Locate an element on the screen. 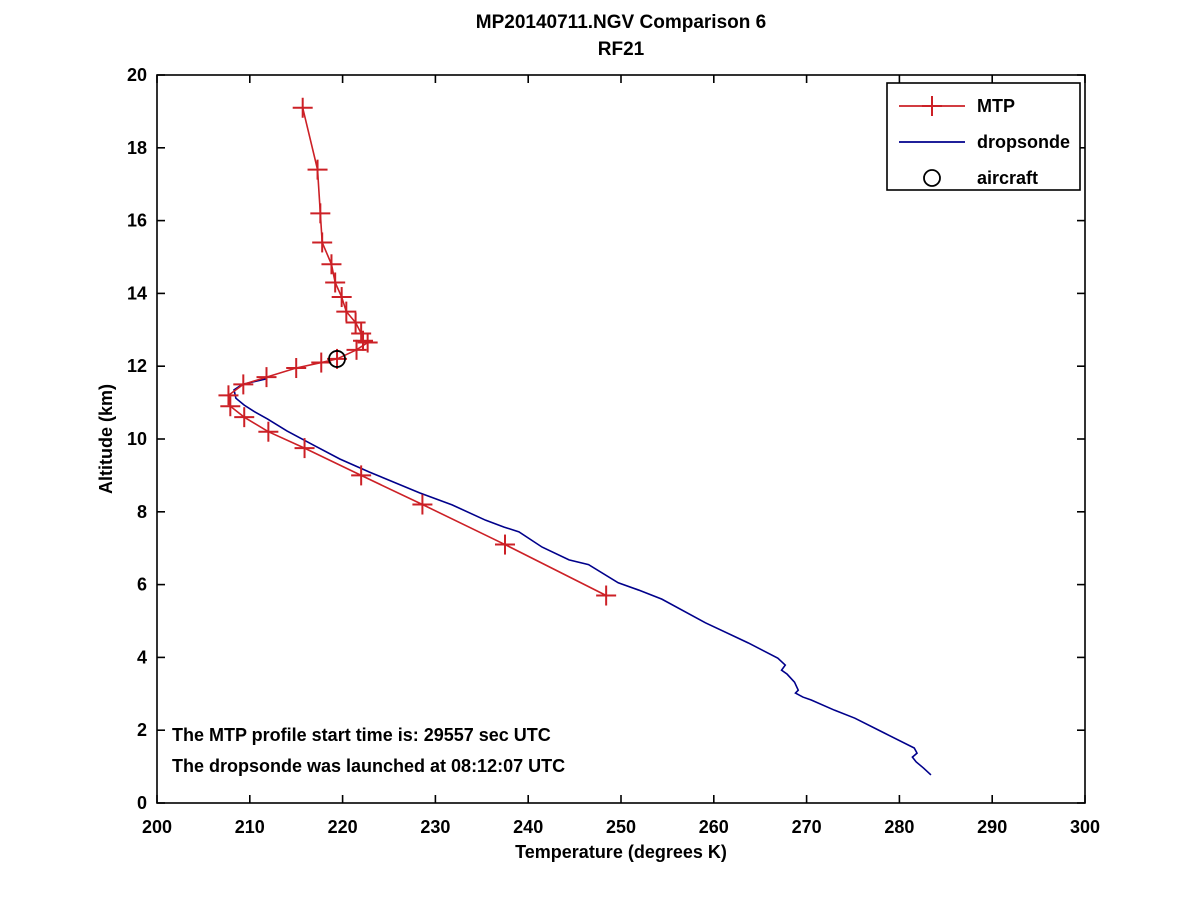 The height and width of the screenshot is (900, 1200). y-tick-label: 10 is located at coordinates (137, 439).